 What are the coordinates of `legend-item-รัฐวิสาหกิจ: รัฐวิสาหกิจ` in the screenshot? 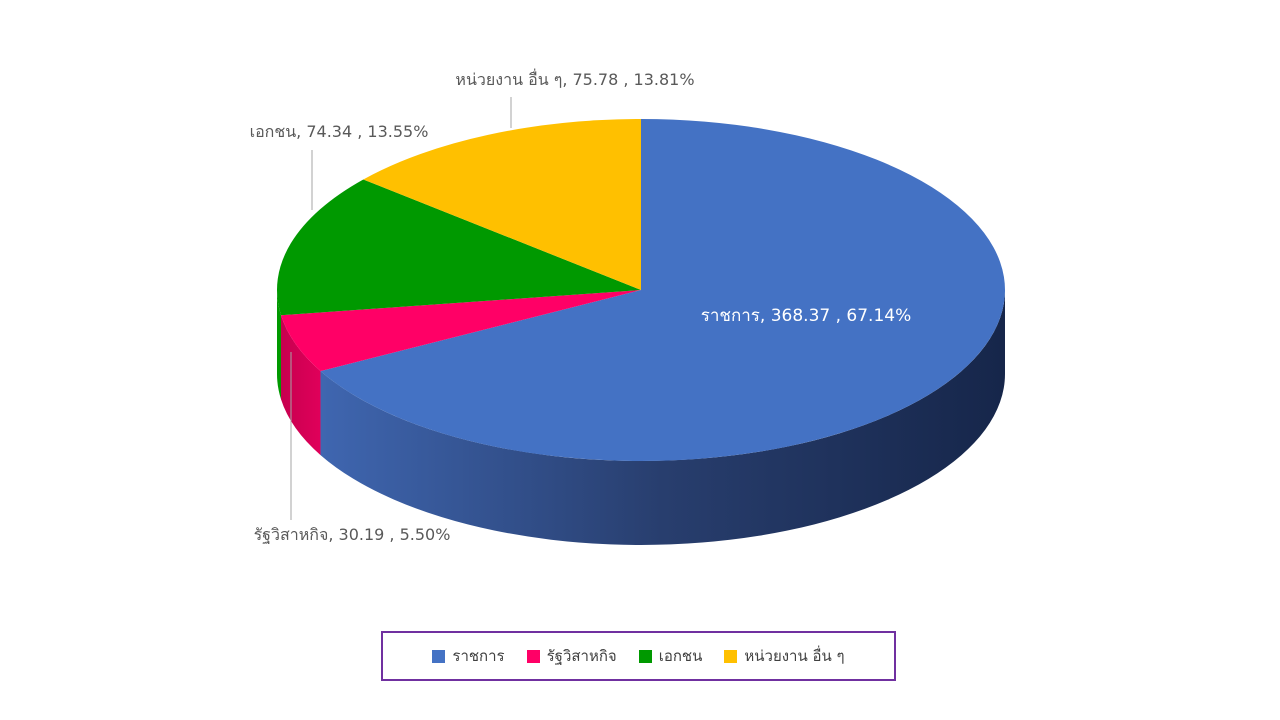 It's located at (571, 656).